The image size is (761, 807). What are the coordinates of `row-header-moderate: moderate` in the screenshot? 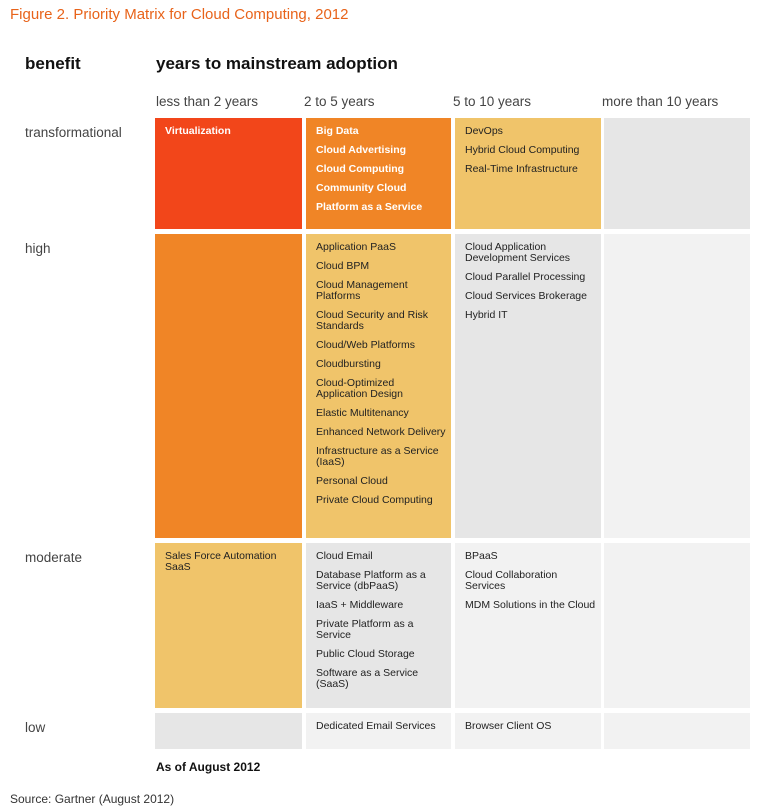 It's located at (54, 557).